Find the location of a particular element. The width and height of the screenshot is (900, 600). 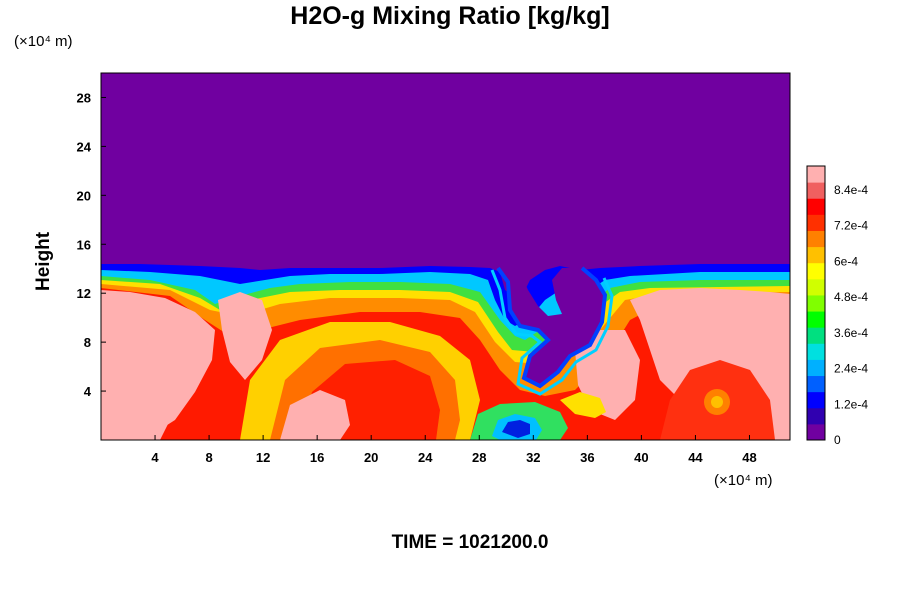

x-tick-label-5: 24 is located at coordinates (425, 457).